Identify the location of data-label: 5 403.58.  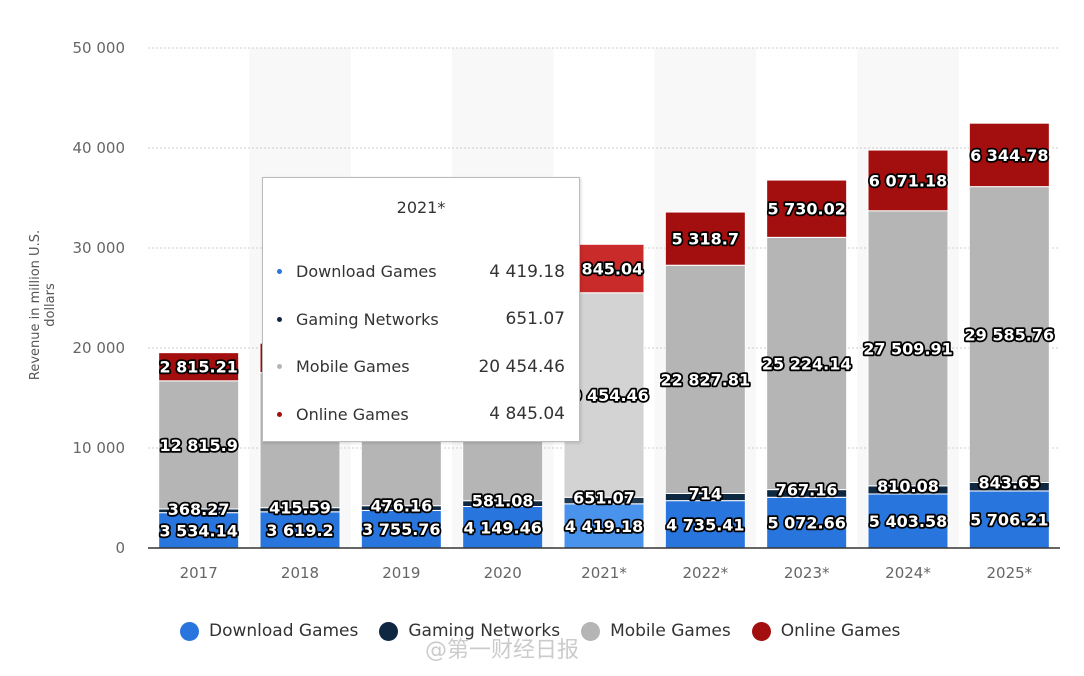
(908, 521).